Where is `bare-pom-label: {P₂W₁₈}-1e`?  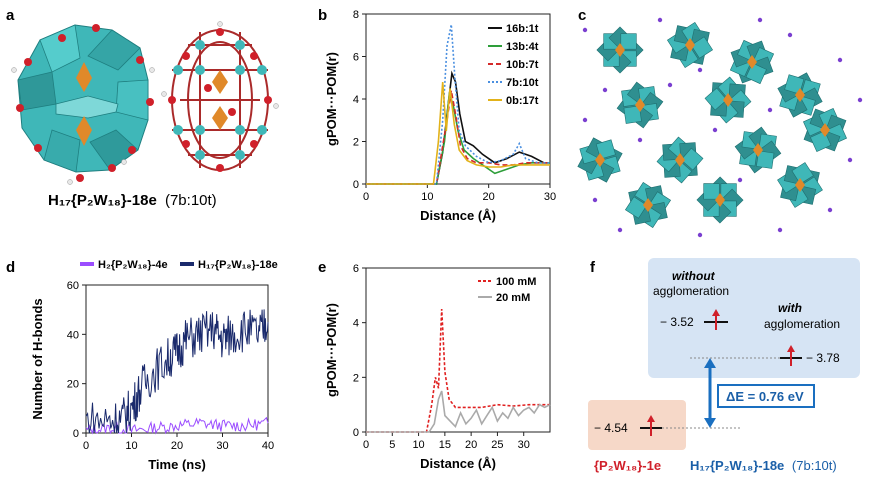
bare-pom-label: {P₂W₁₈}-1e is located at coordinates (627, 465).